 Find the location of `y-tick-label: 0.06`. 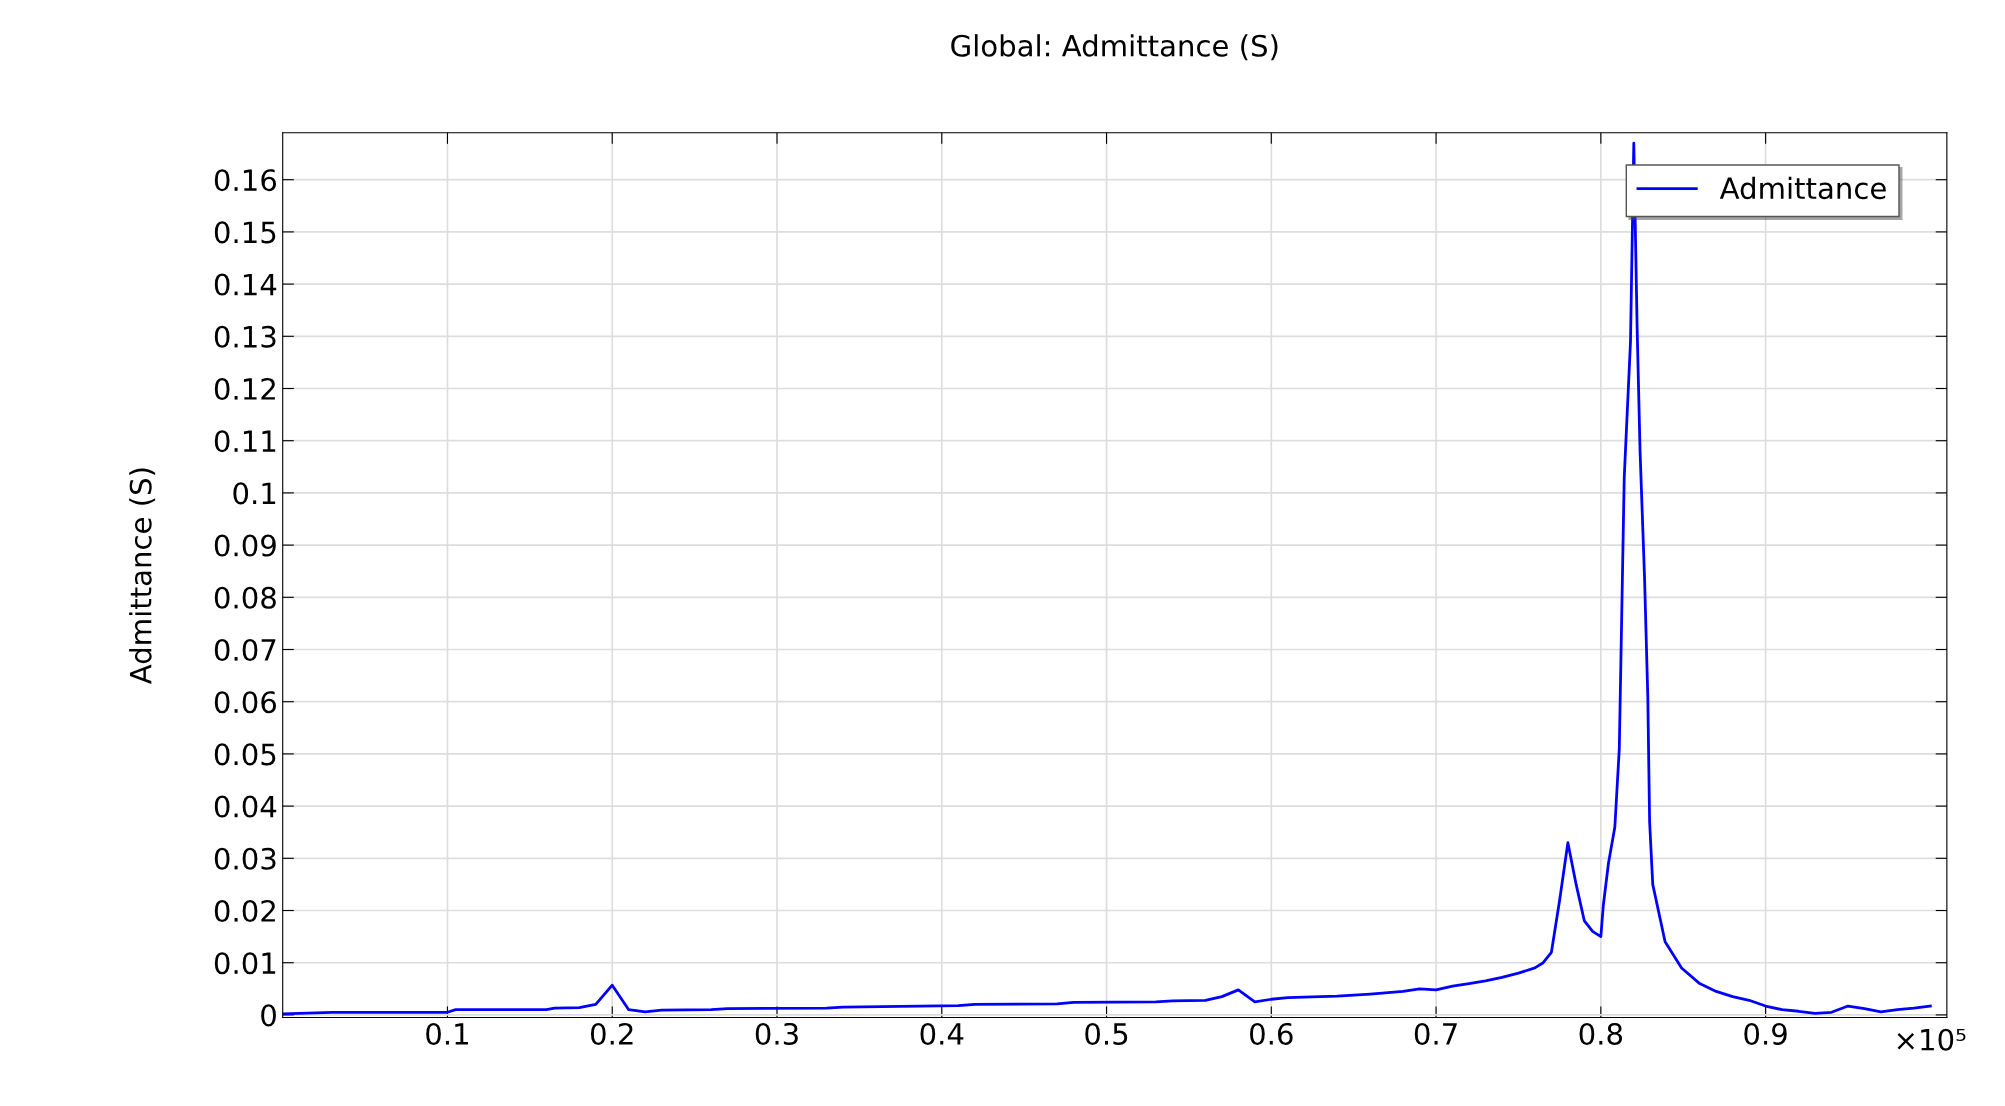

y-tick-label: 0.06 is located at coordinates (245, 702).